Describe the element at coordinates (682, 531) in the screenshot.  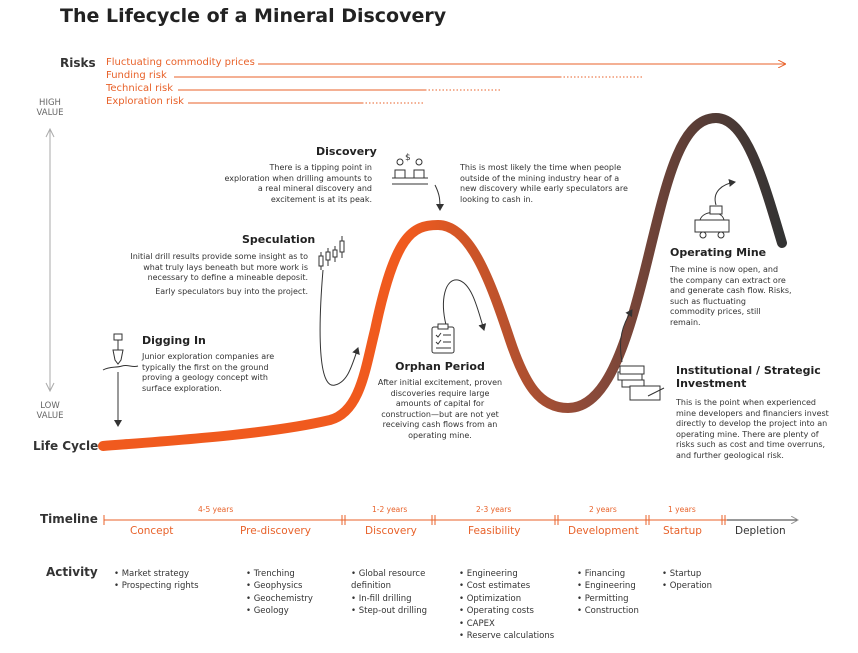
I see `phase-startup: Startup` at that location.